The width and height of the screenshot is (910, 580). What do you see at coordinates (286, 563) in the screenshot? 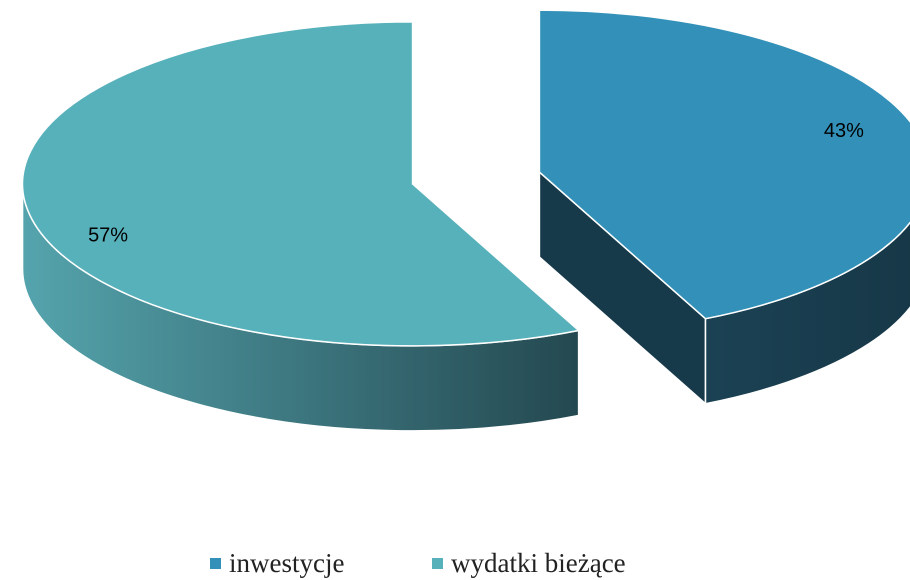
I see `legend-label: inwestycje` at bounding box center [286, 563].